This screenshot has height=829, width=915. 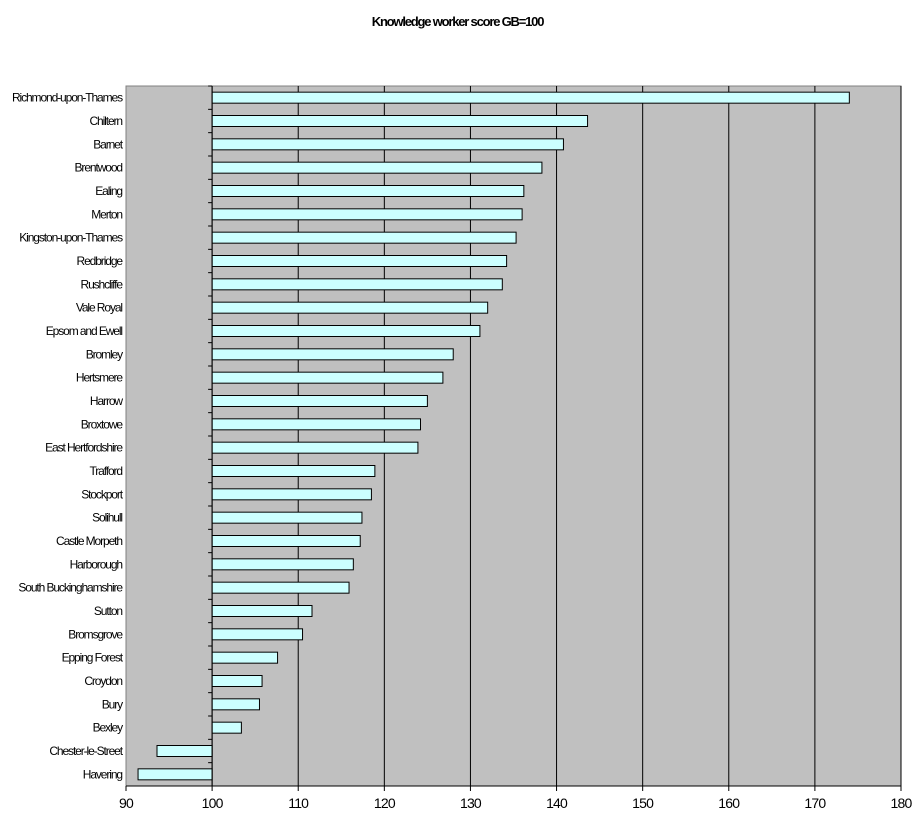 What do you see at coordinates (102, 424) in the screenshot?
I see `category-label: Broxtowe` at bounding box center [102, 424].